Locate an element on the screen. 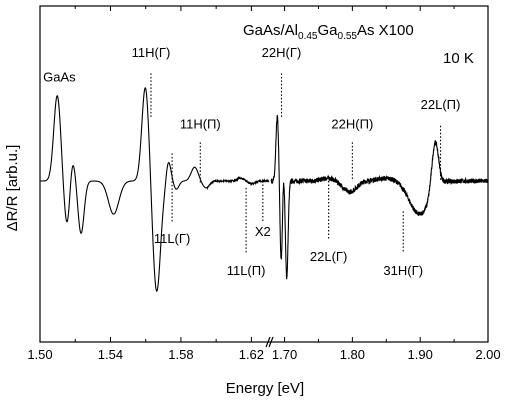 Image resolution: width=507 pixels, height=400 pixels. temperature-label: 10 K is located at coordinates (458, 58).